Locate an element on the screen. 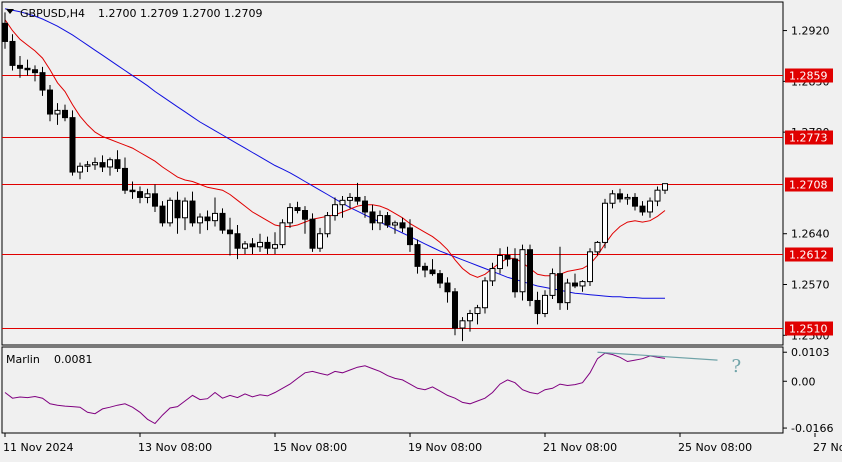 Image resolution: width=842 pixels, height=462 pixels. level-price-label: 1.2612 is located at coordinates (808, 255).